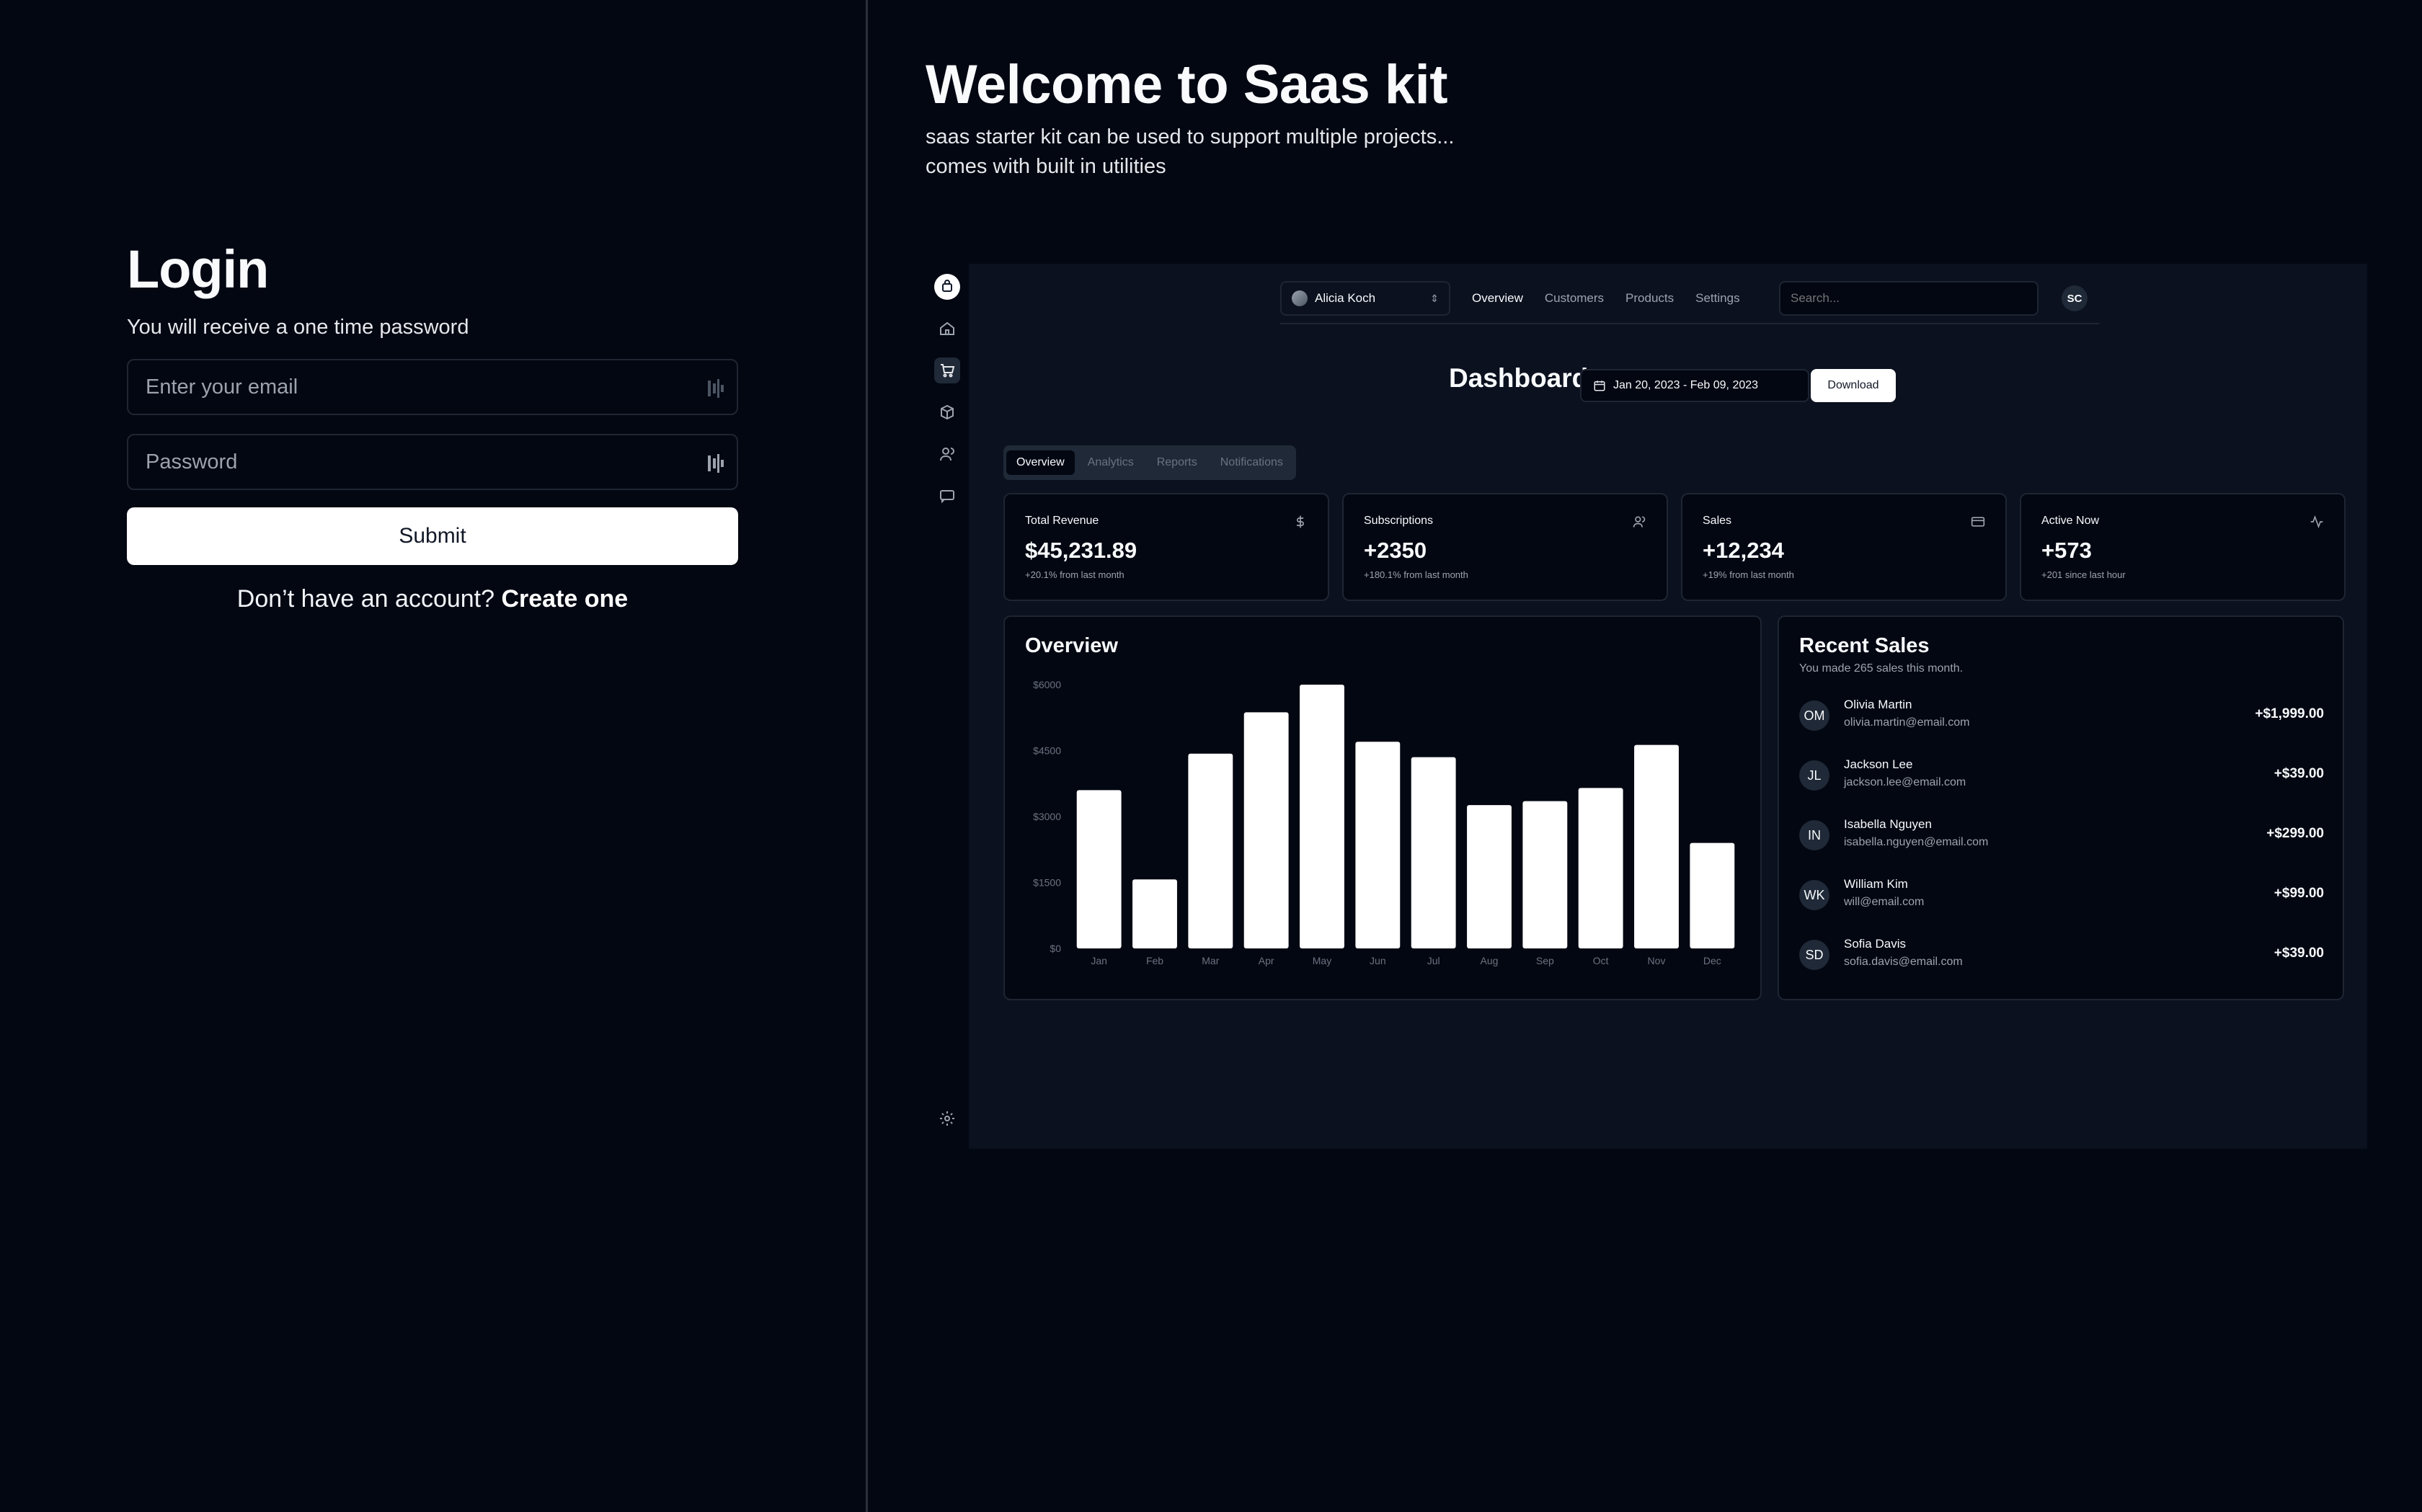  Describe the element at coordinates (1888, 824) in the screenshot. I see `sale-name: Isabella Nguyen` at that location.